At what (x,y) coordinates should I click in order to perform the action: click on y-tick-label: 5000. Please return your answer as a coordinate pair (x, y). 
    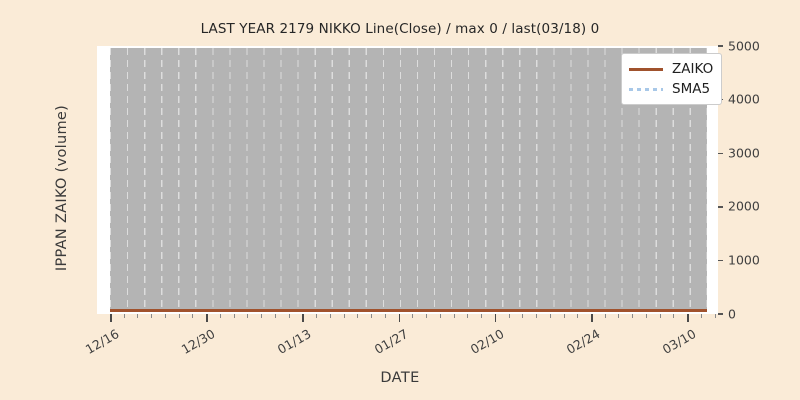
    Looking at the image, I should click on (744, 45).